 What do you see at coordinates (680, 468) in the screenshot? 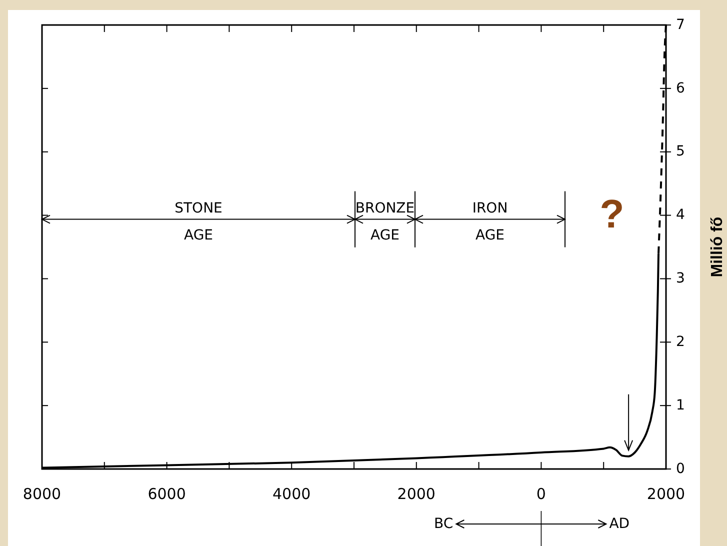
I see `y-tick-label: 0` at bounding box center [680, 468].